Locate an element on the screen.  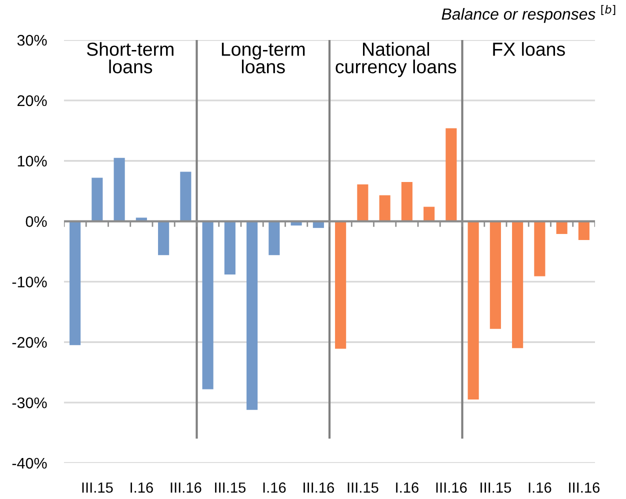
annotation: FX loans is located at coordinates (529, 49).